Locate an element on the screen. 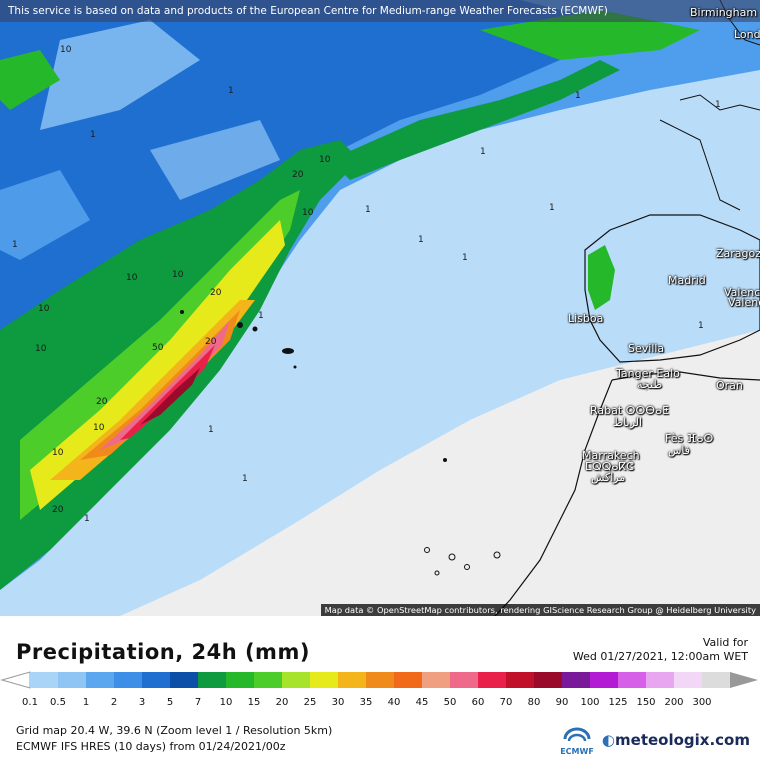 The width and height of the screenshot is (760, 760). legend-tick-label: 35 is located at coordinates (366, 702).